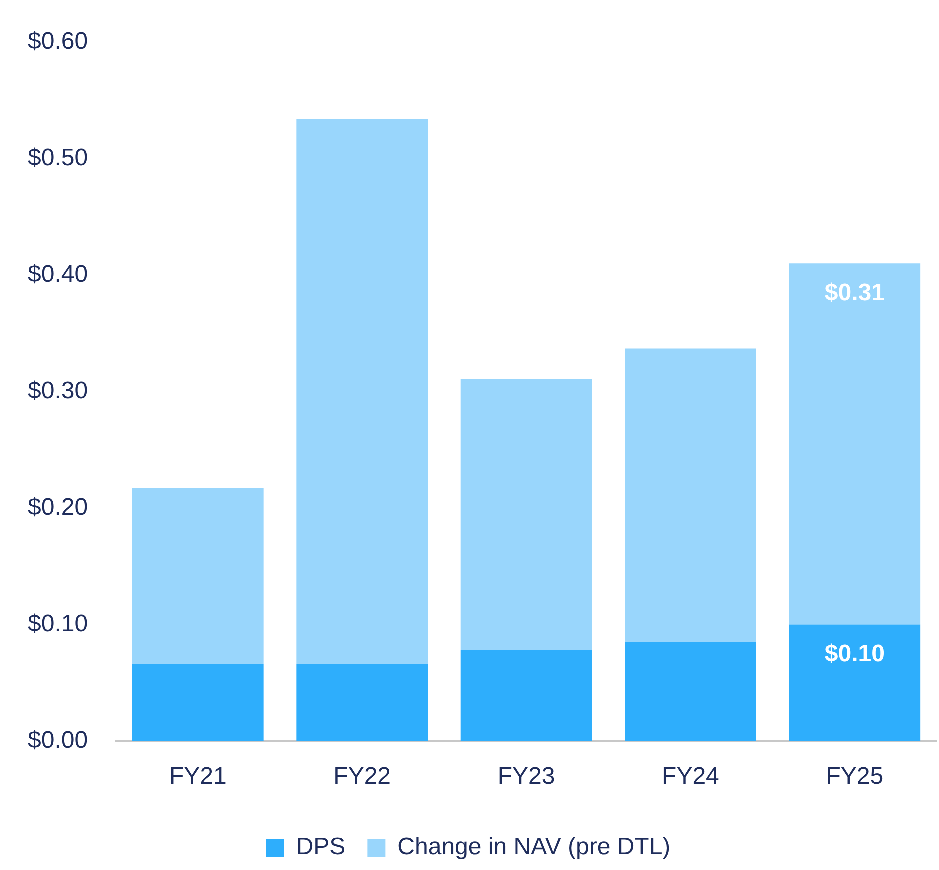 Image resolution: width=939 pixels, height=870 pixels. What do you see at coordinates (855, 776) in the screenshot?
I see `x-tick-label: FY25` at bounding box center [855, 776].